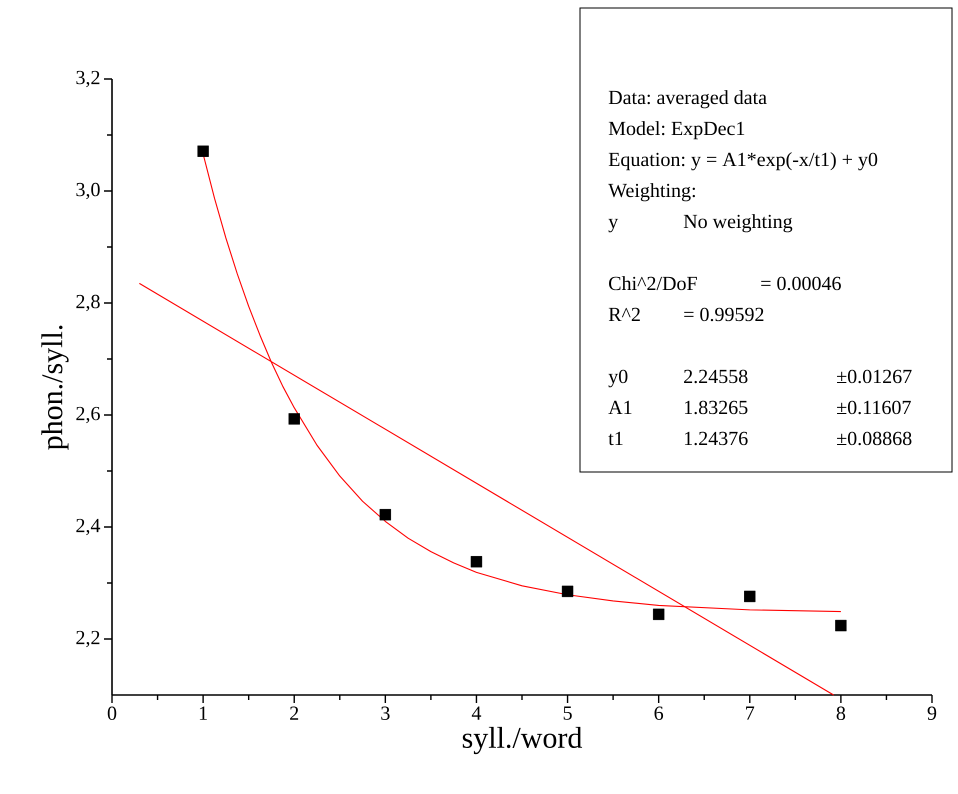 This screenshot has height=794, width=958. What do you see at coordinates (687, 99) in the screenshot?
I see `annotation: Data: averaged data` at bounding box center [687, 99].